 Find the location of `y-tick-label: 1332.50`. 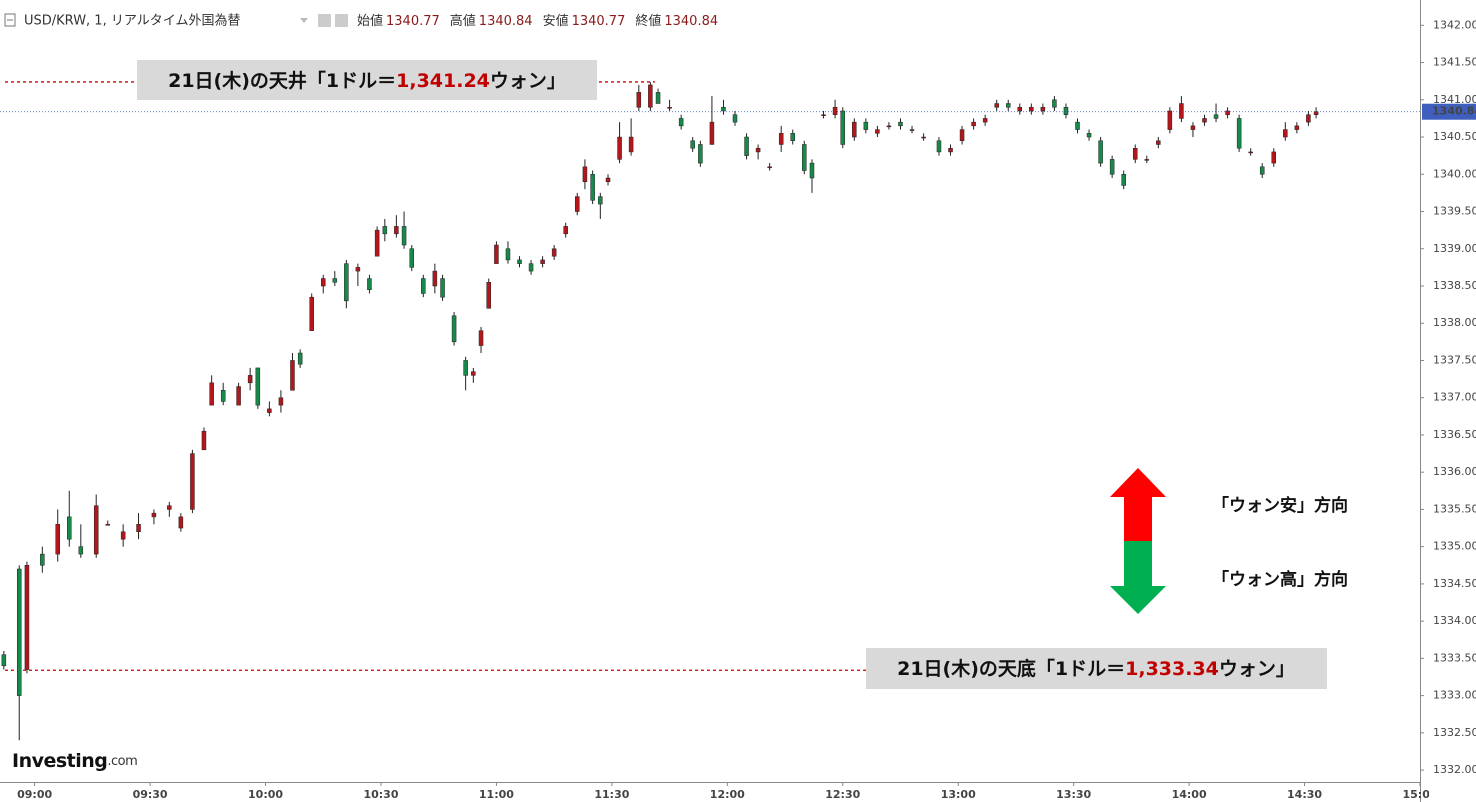

y-tick-label: 1332.50 is located at coordinates (1454, 732).